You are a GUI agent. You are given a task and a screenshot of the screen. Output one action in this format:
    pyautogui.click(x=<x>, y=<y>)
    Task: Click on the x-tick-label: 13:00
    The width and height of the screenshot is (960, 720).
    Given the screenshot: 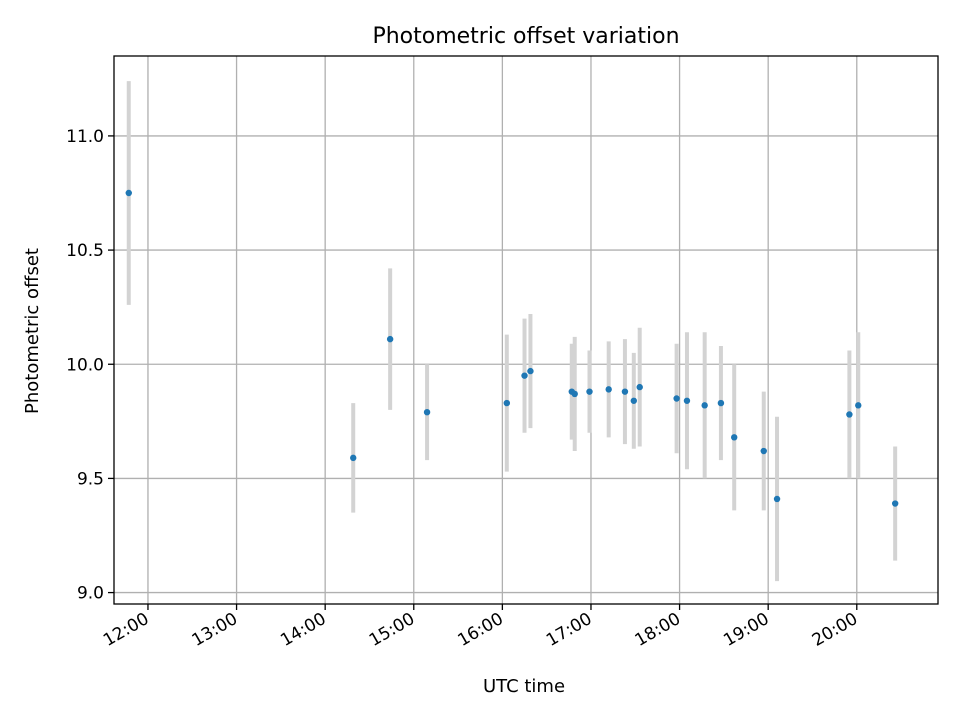 What is the action you would take?
    pyautogui.click(x=215, y=630)
    